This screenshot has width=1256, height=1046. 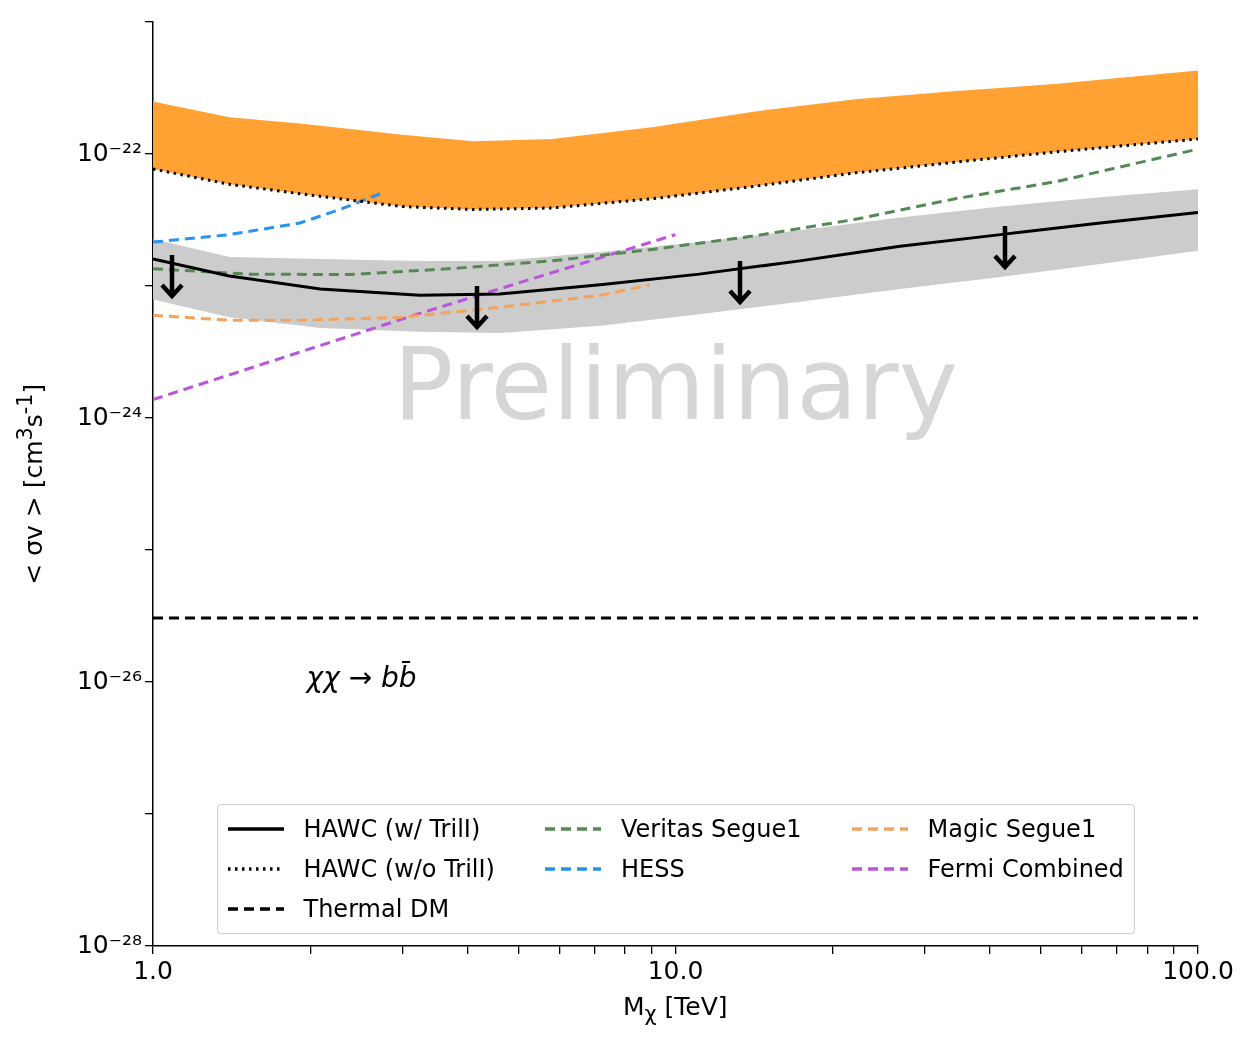 I want to click on legend-label: Magic Segue1, so click(x=1012, y=829).